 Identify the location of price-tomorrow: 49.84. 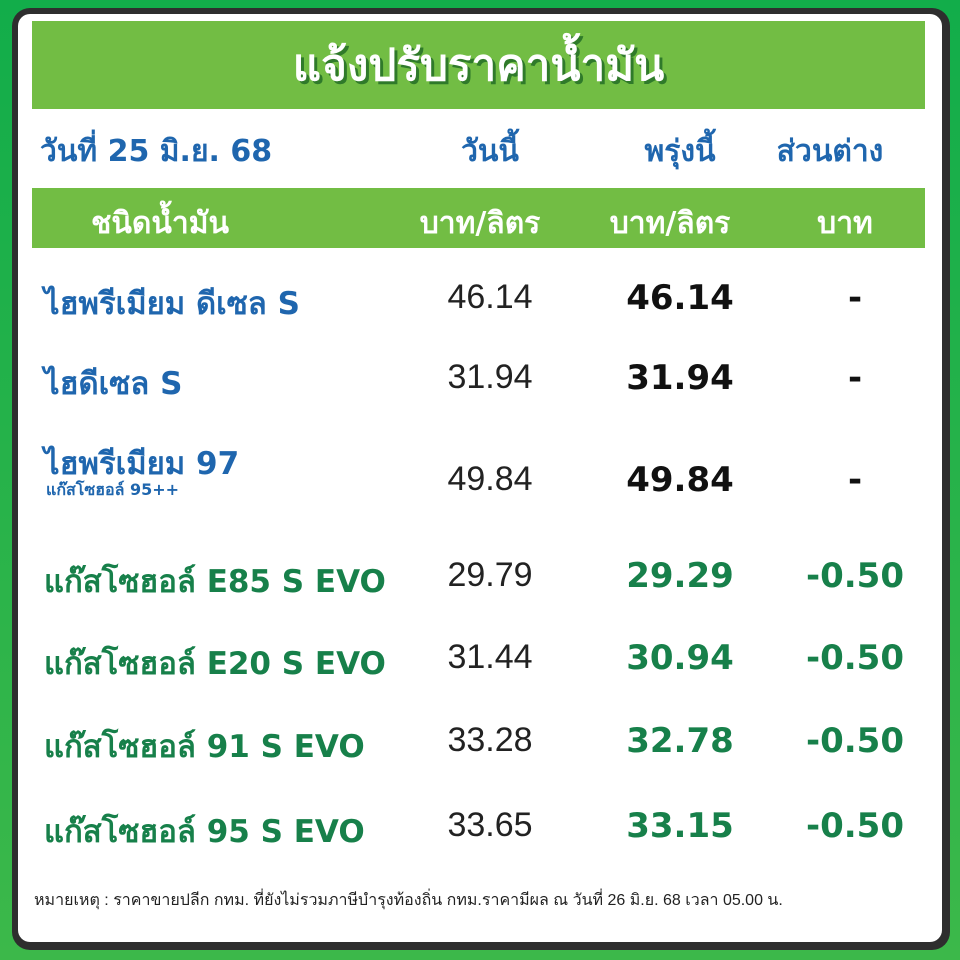
(680, 480).